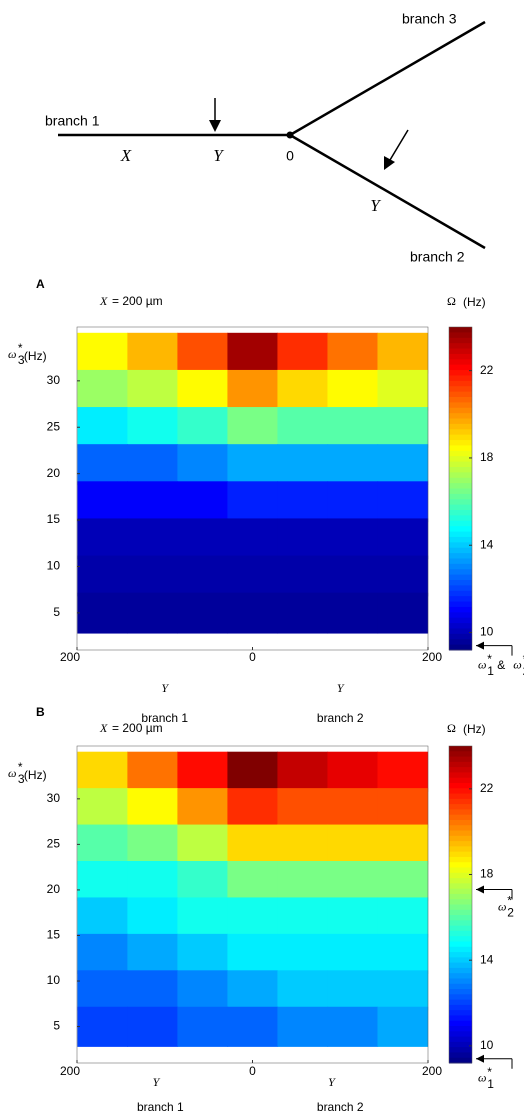  Describe the element at coordinates (489, 1072) in the screenshot. I see `marker-symbol-sup: *` at that location.